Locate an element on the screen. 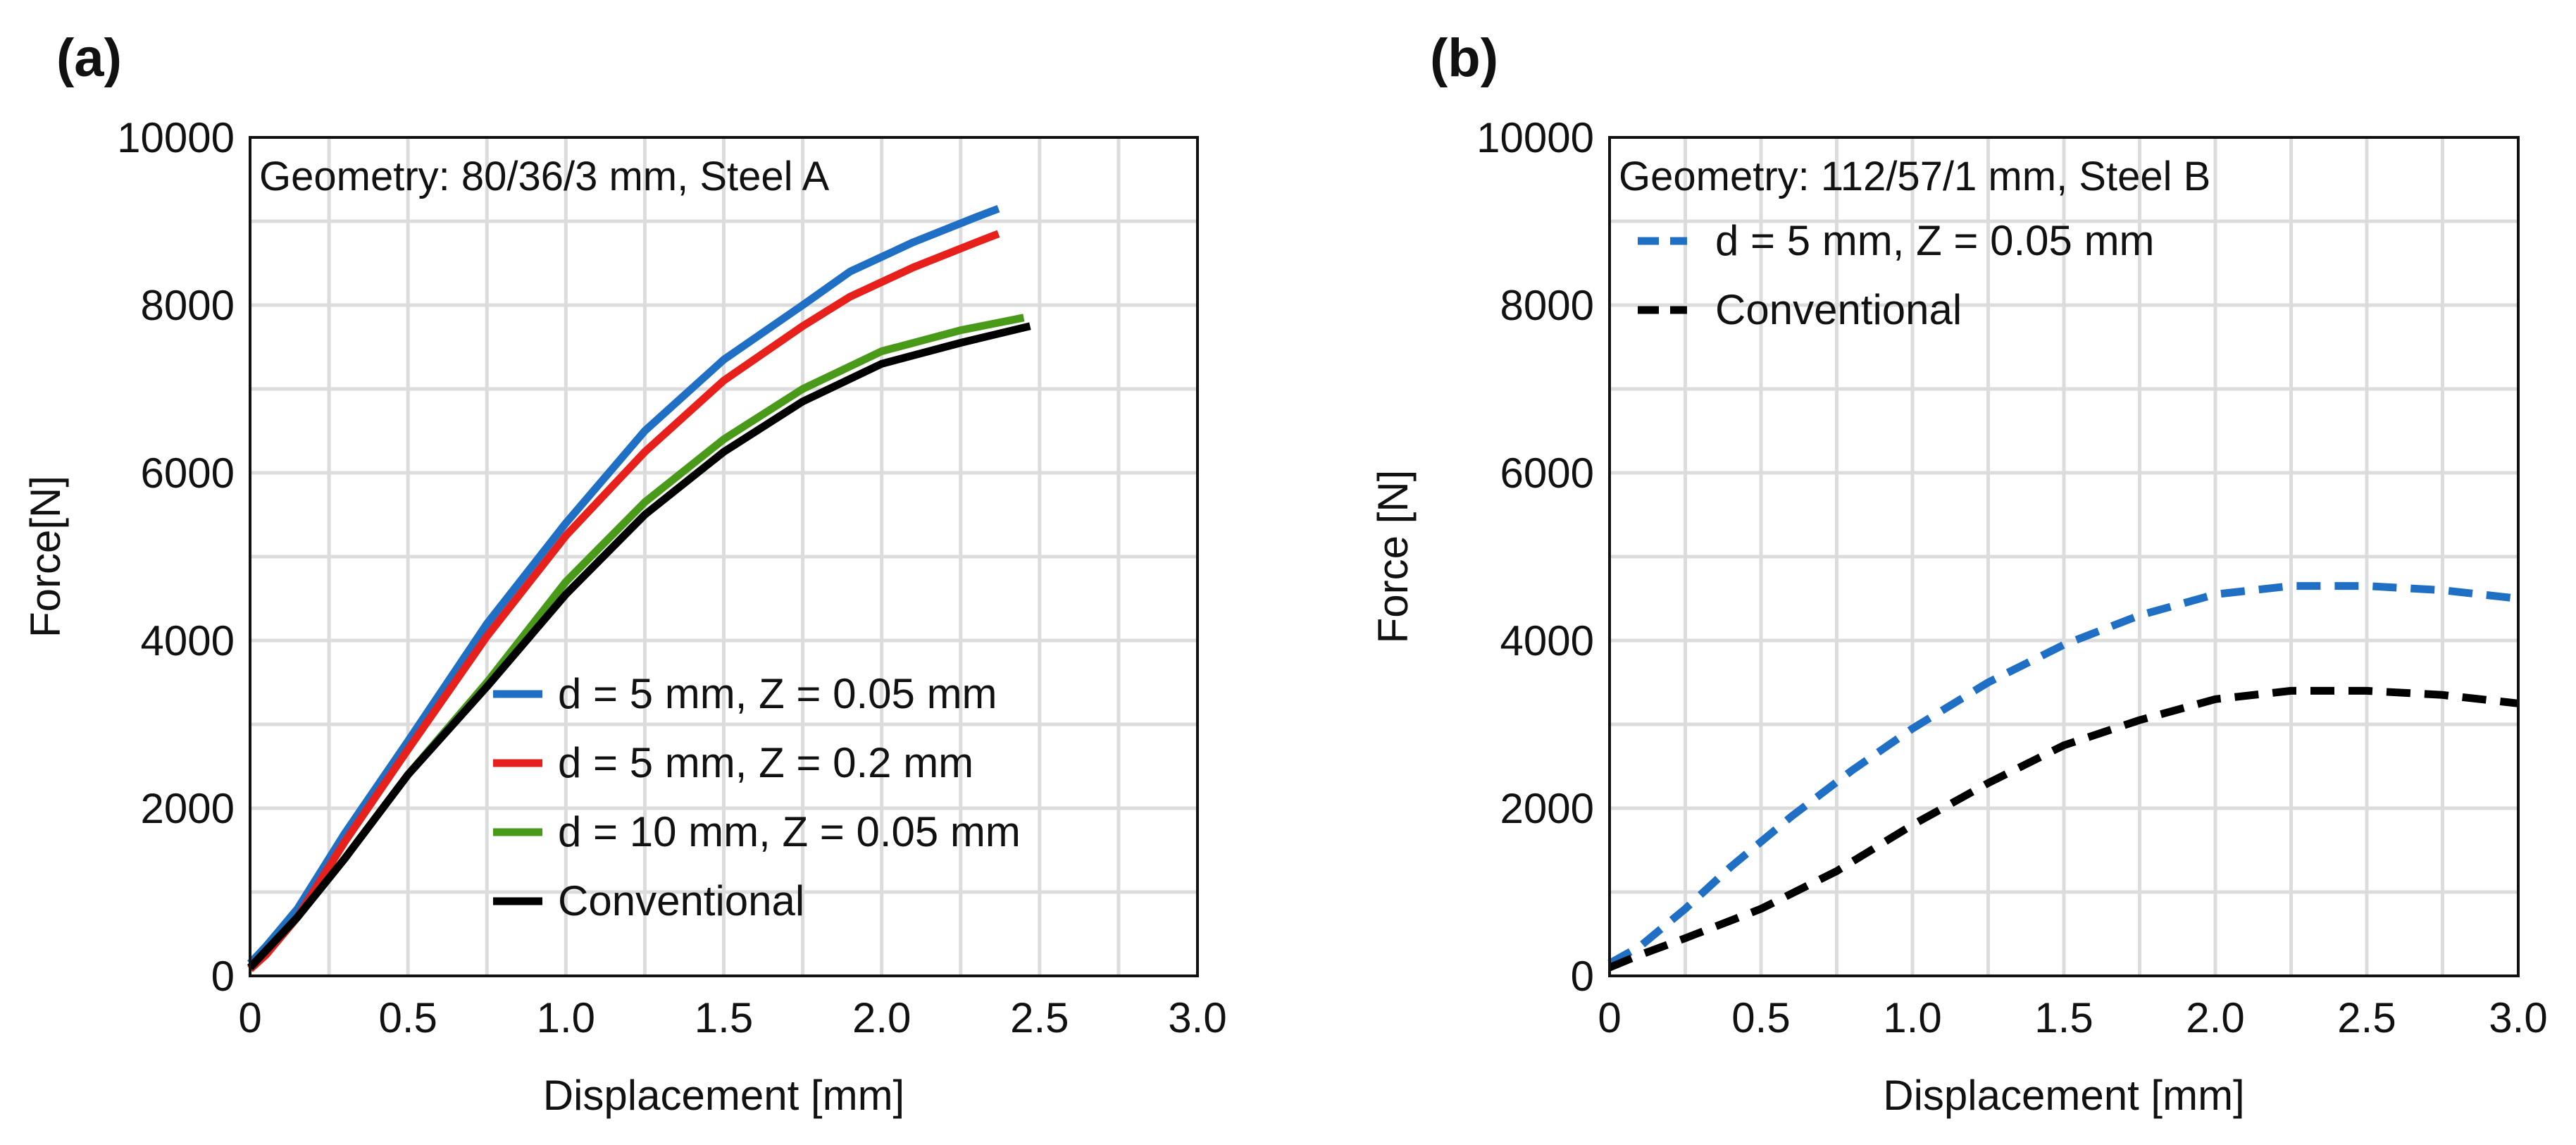  panel-b-x-axis-title: Displacement [mm] is located at coordinates (2063, 1095).